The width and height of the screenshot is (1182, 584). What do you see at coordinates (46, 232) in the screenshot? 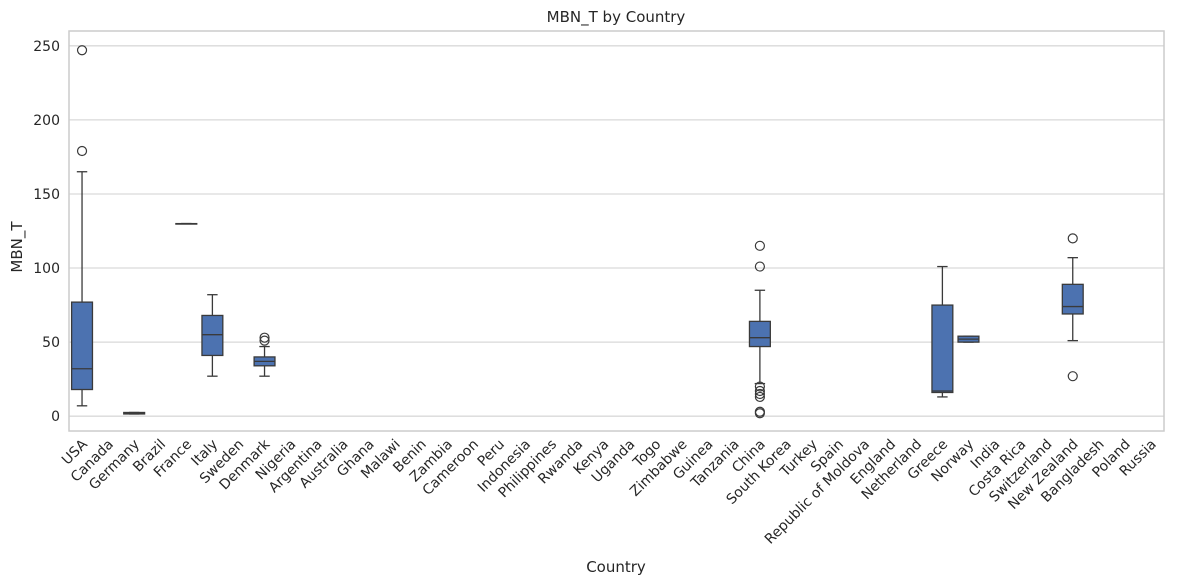
I see `y-axis-ticks: 0 50 100 150 200 250` at bounding box center [46, 232].